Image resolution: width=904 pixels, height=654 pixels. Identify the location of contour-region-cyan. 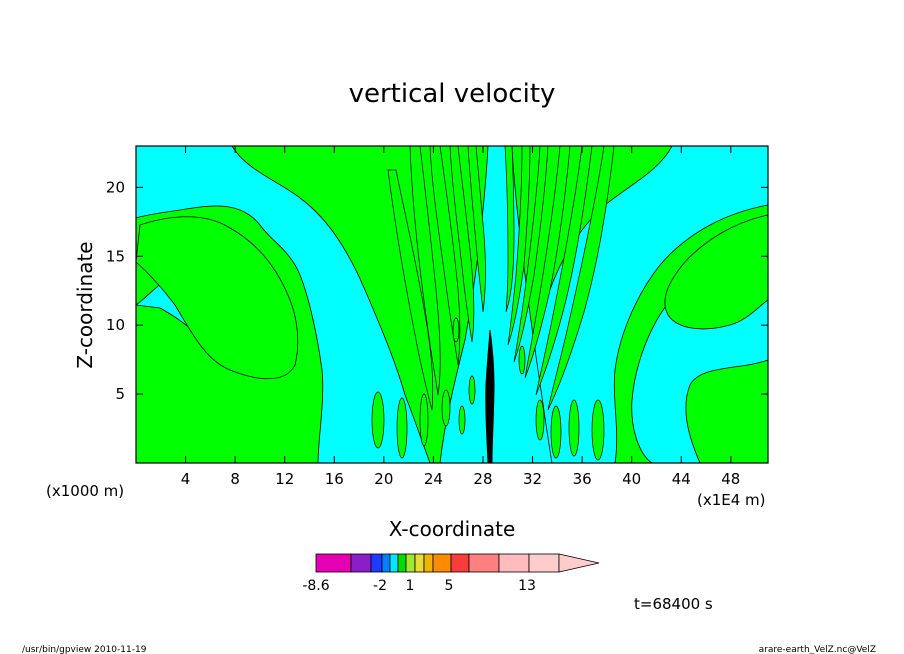
(496, 304).